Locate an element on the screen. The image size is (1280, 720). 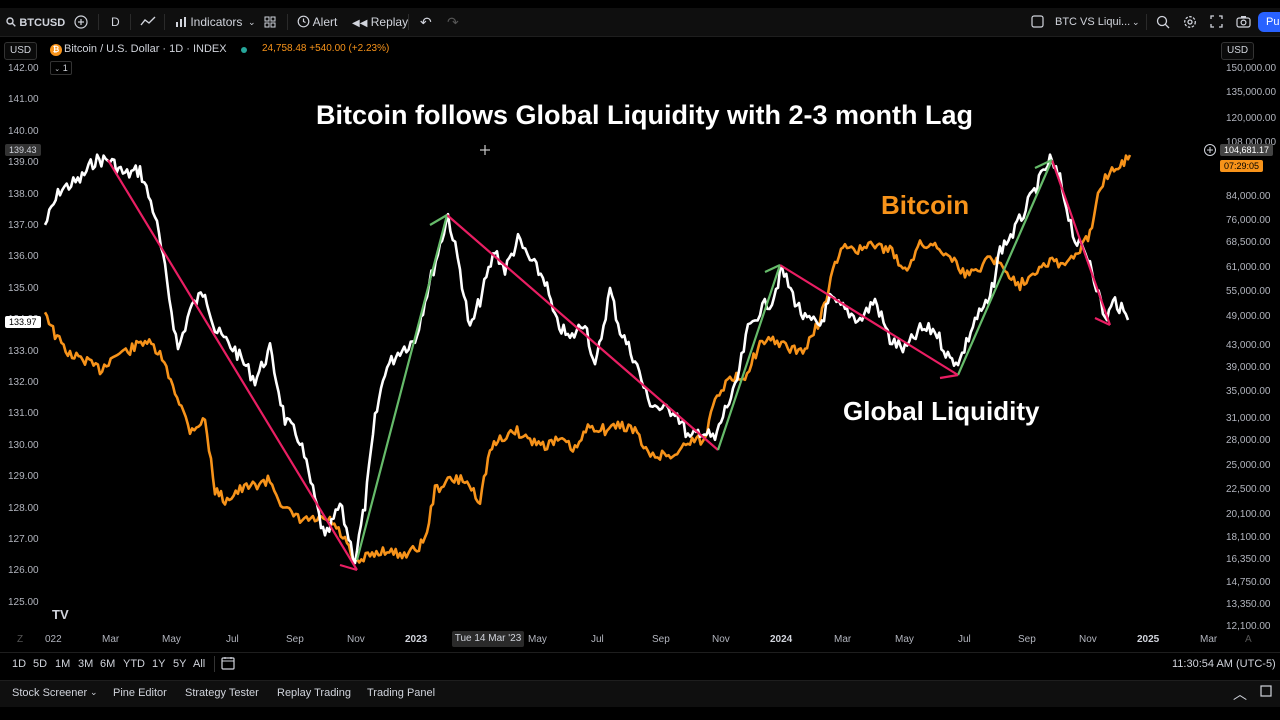
tab-pine-editor: Pine Editor is located at coordinates (140, 693).